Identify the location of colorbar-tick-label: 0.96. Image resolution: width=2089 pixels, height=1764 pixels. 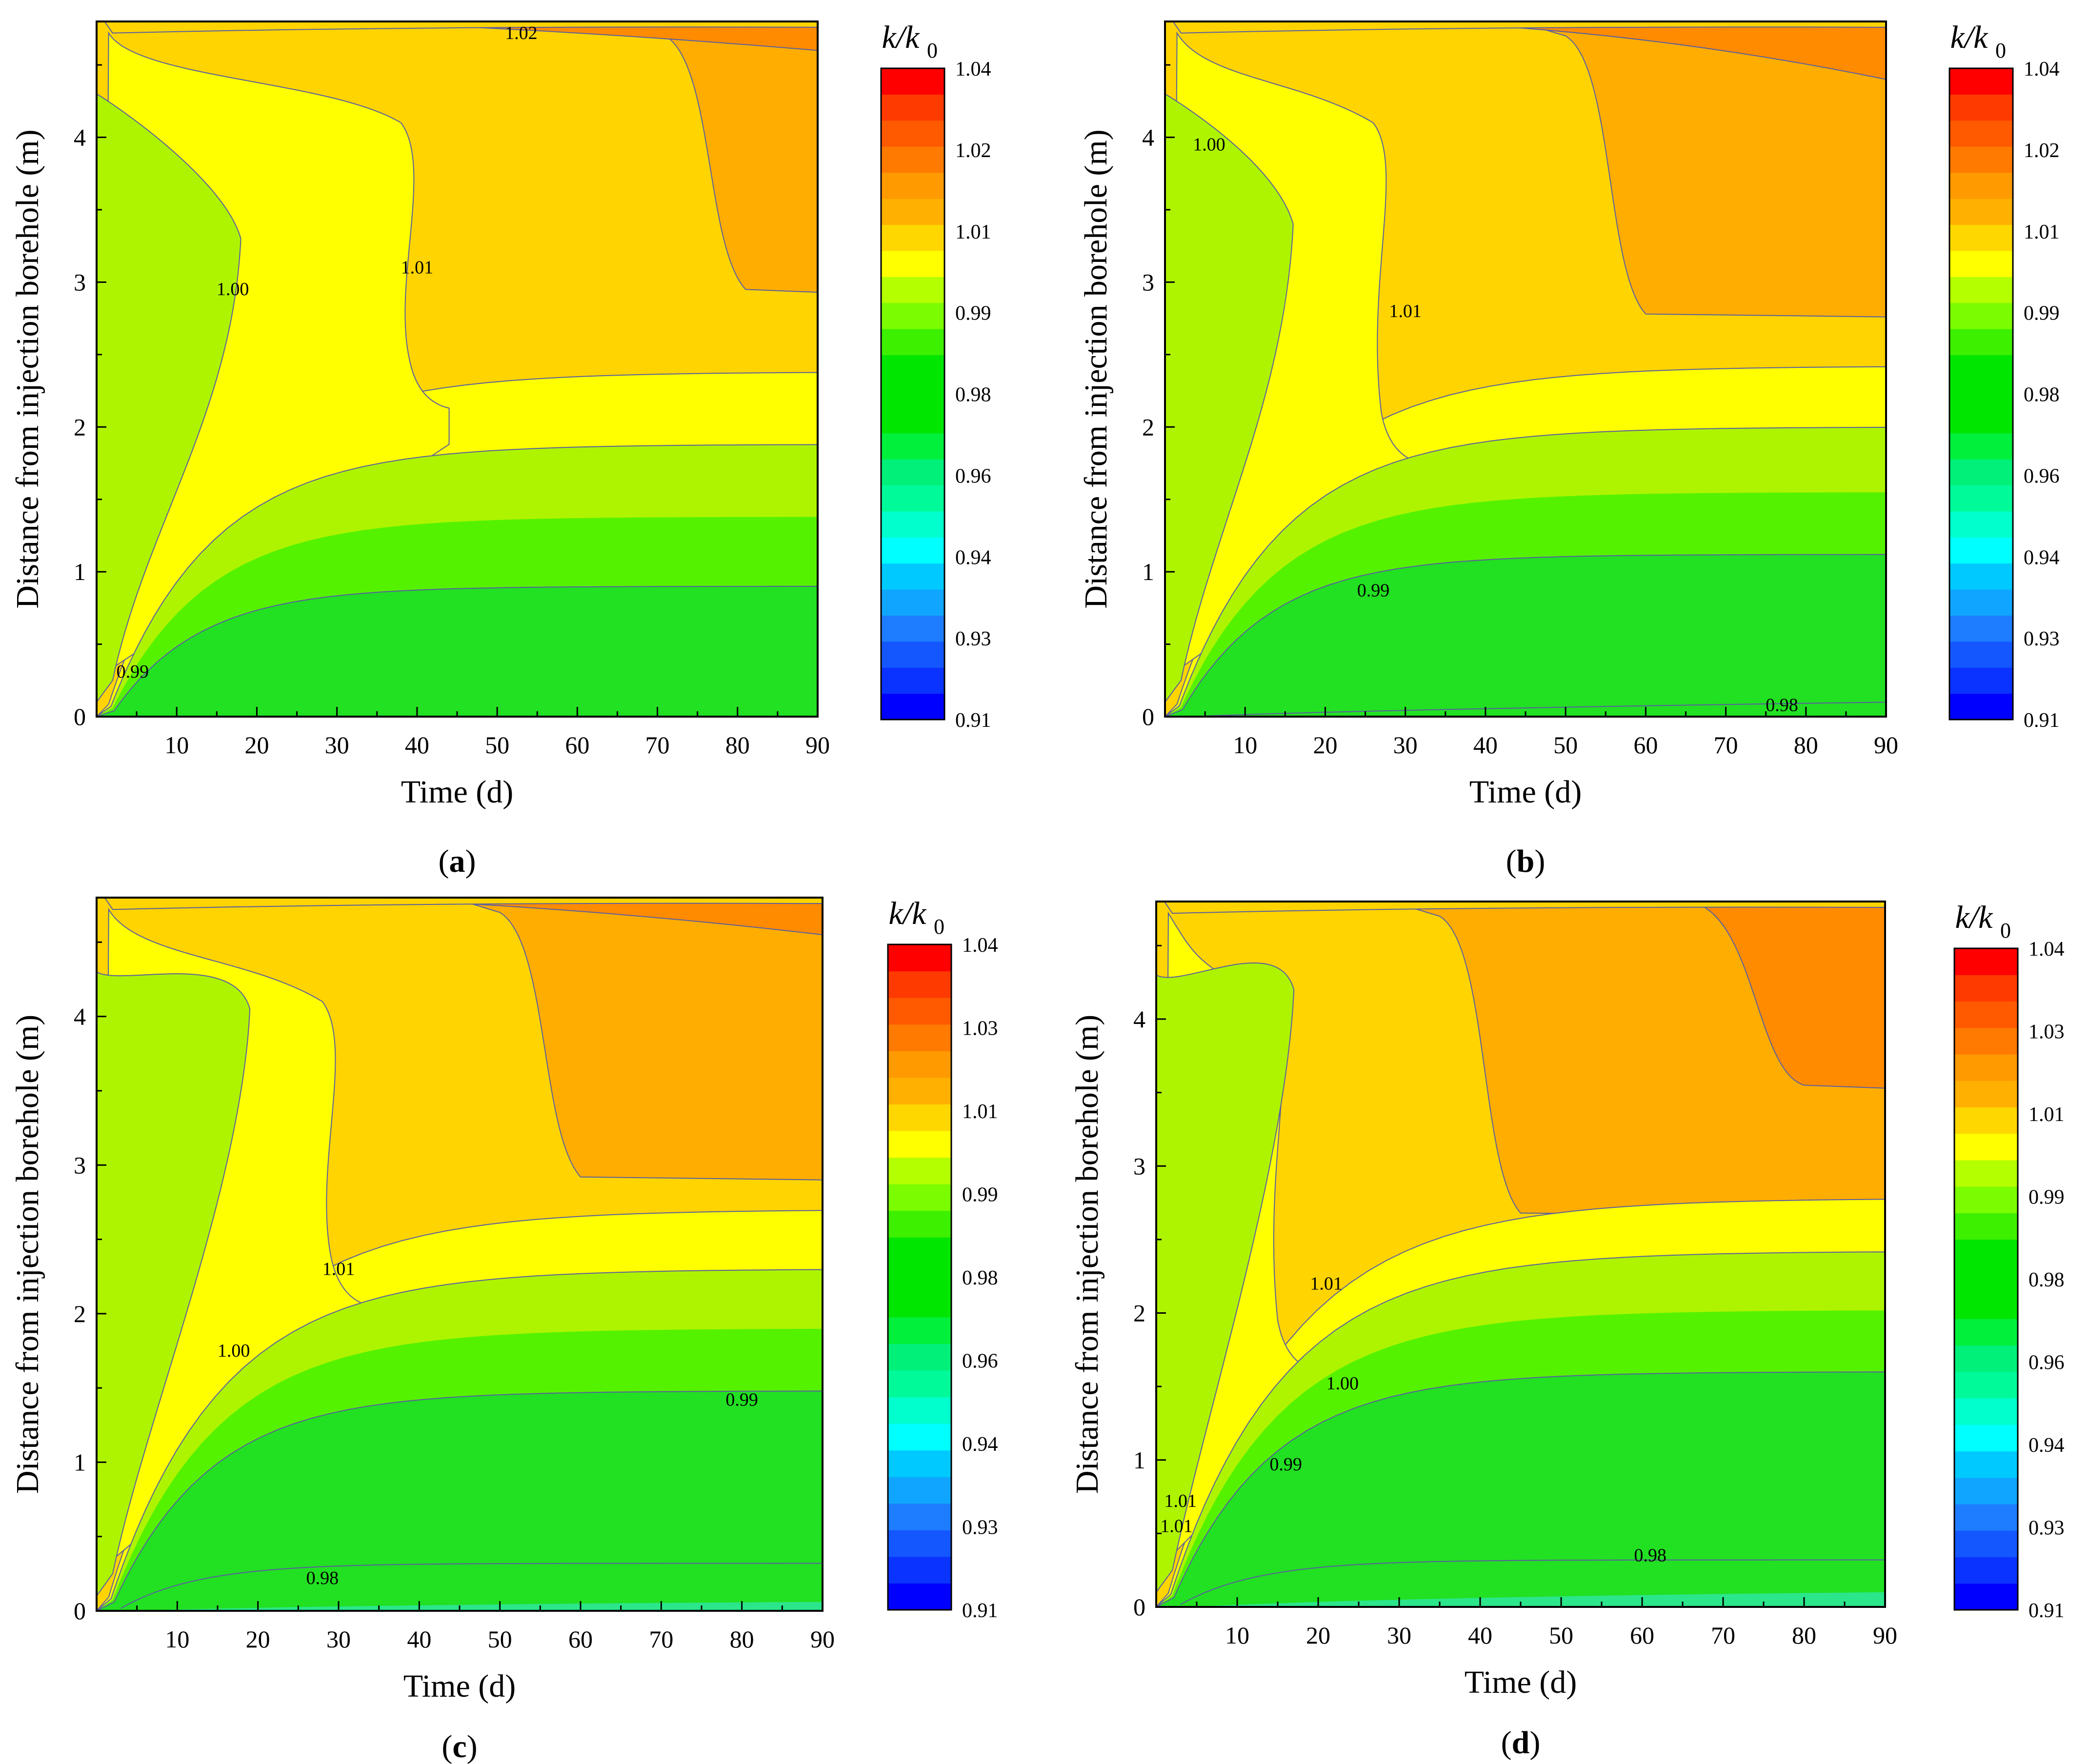
(980, 1362).